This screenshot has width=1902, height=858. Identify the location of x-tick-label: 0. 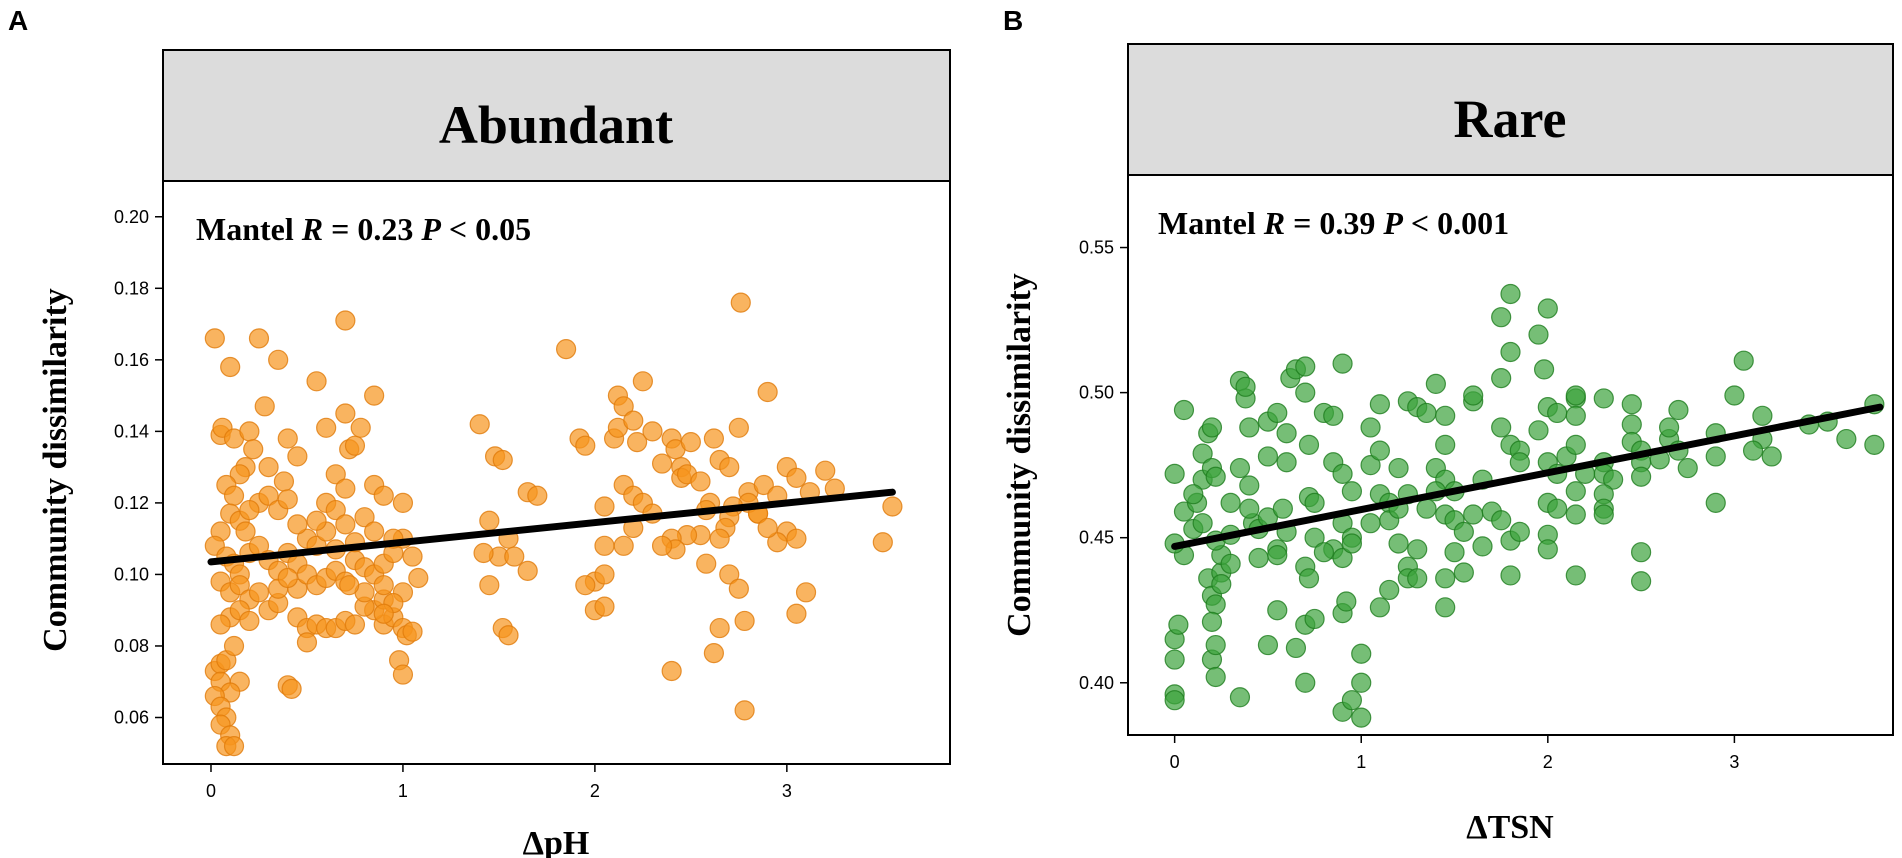
(1175, 762).